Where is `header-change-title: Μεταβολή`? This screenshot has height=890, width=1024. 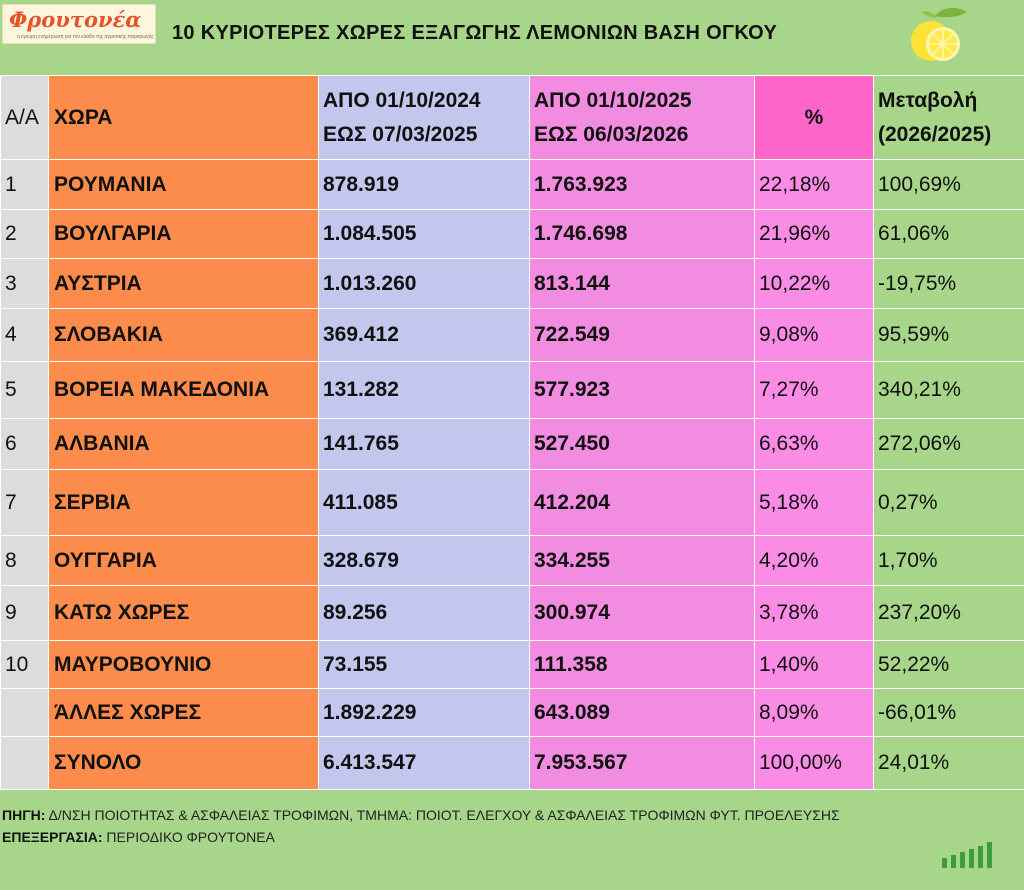 header-change-title: Μεταβολή is located at coordinates (928, 100).